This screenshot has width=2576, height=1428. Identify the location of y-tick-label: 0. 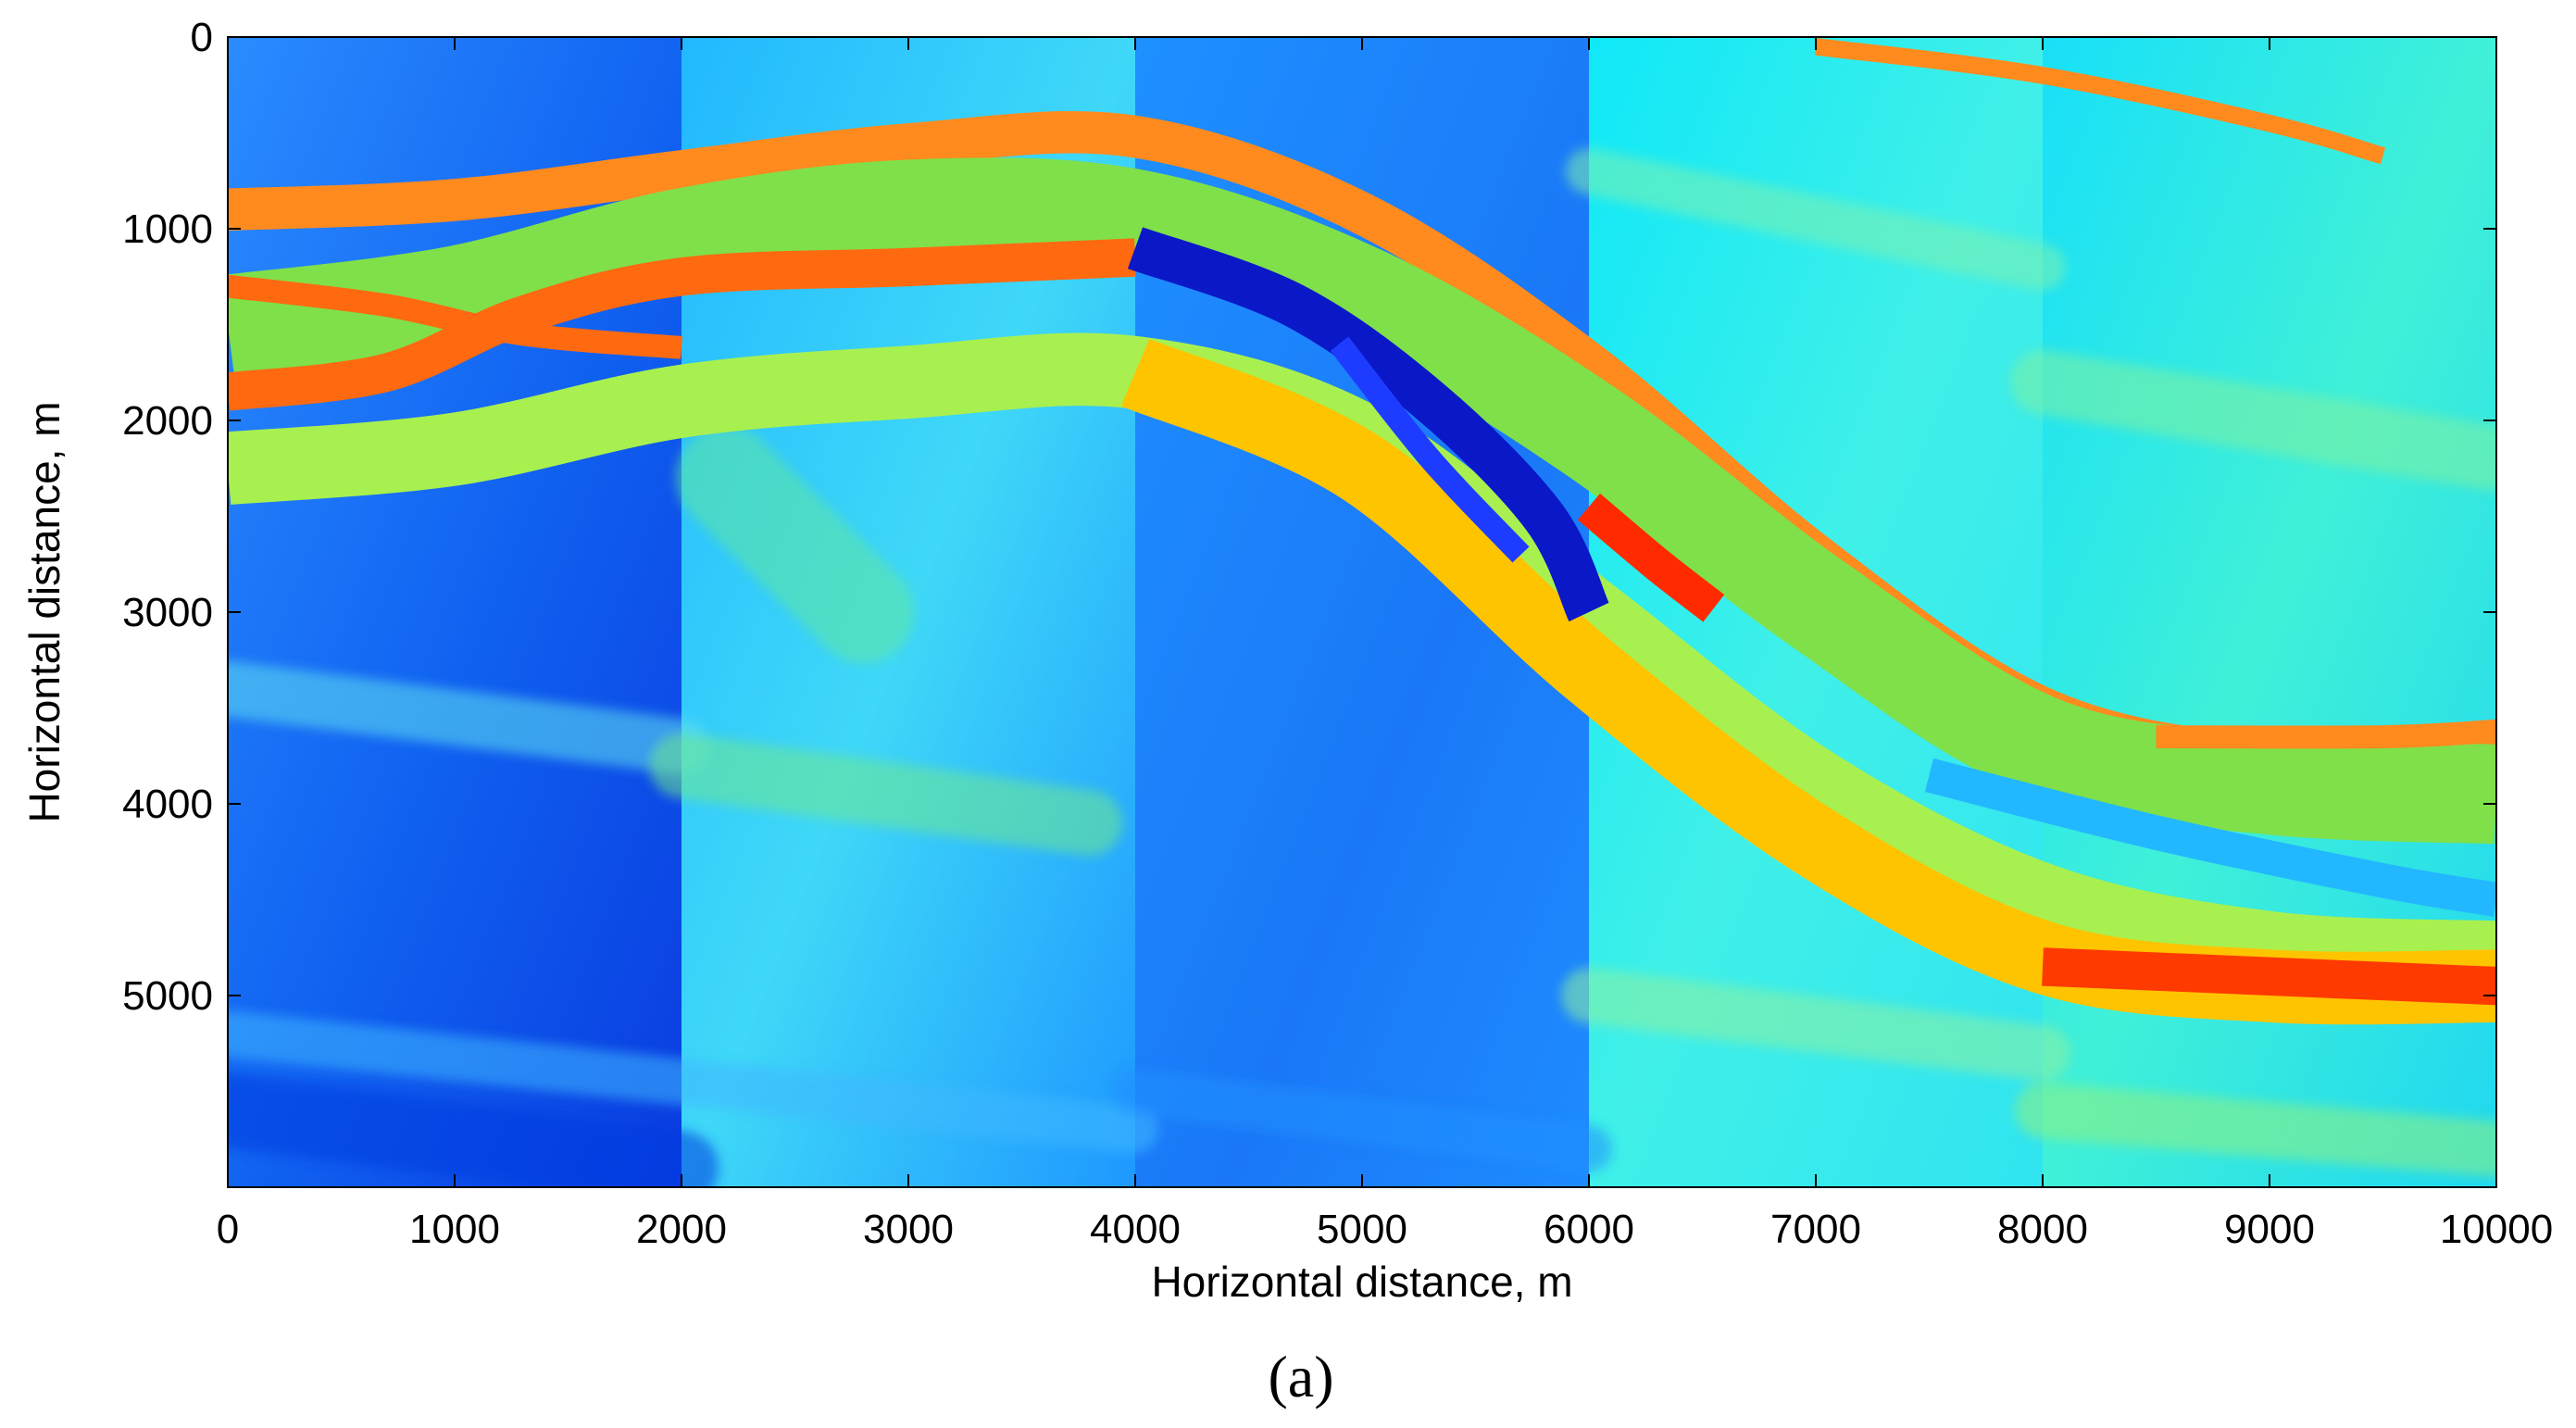
(202, 37).